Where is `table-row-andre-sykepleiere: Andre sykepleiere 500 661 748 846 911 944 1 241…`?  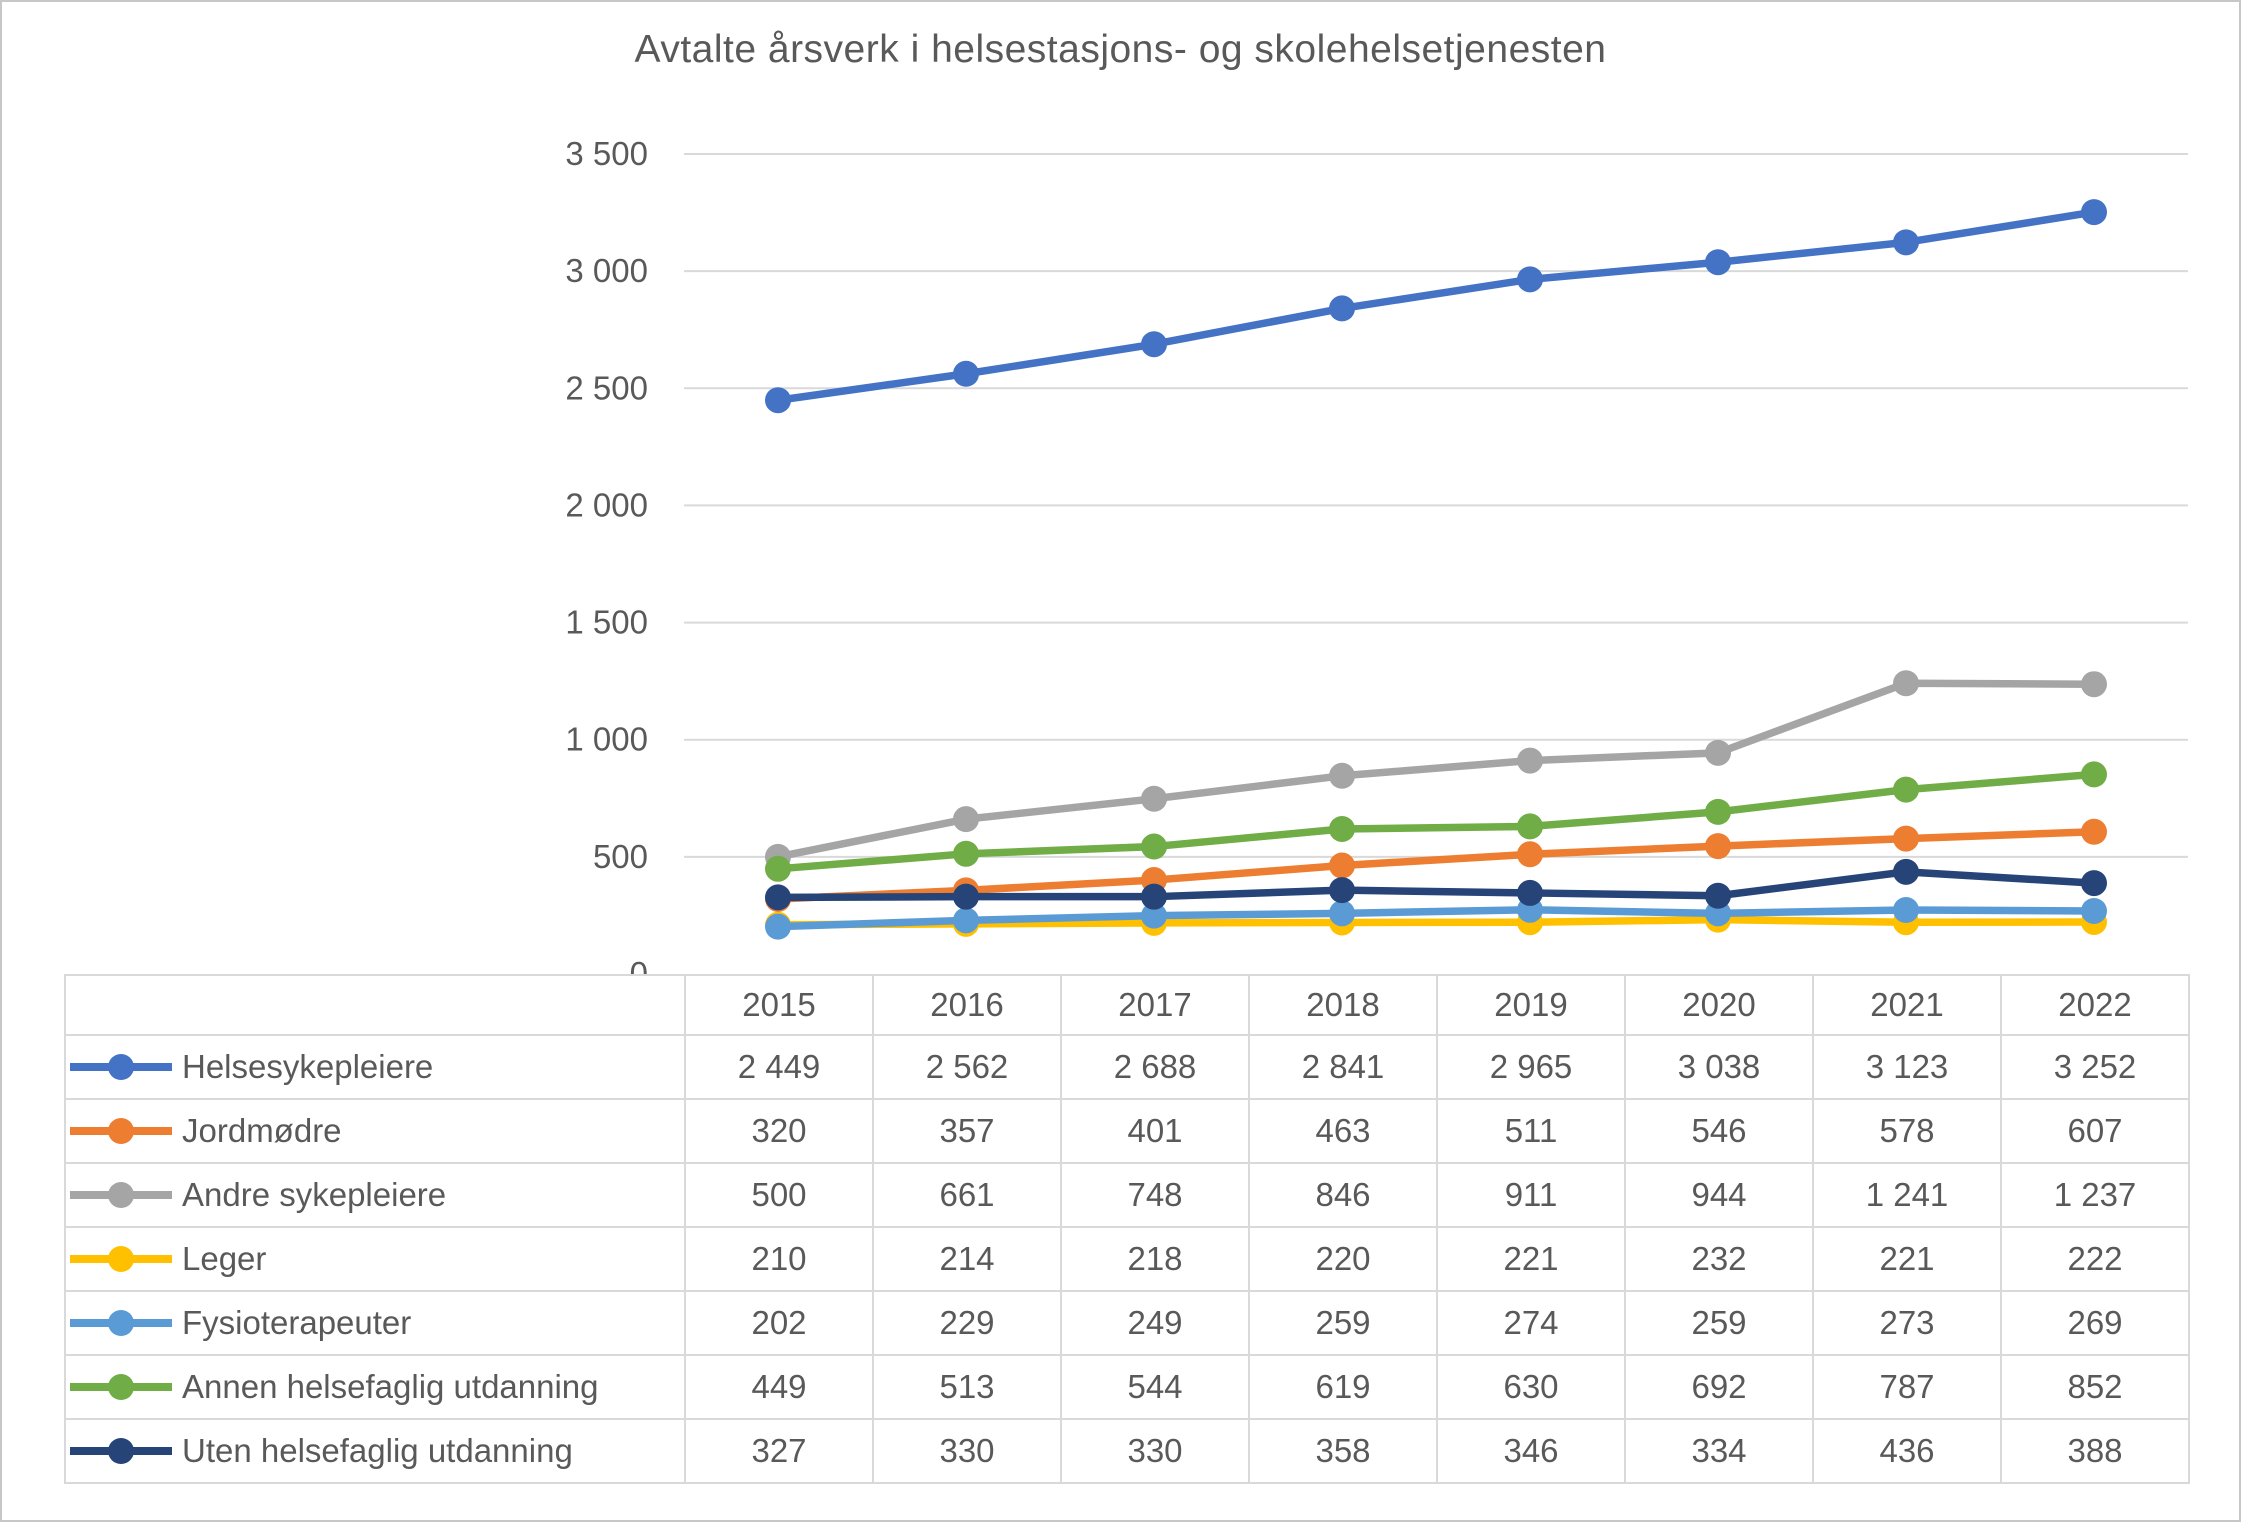 table-row-andre-sykepleiere: Andre sykepleiere 500 661 748 846 911 944 1 241… is located at coordinates (1127, 1195).